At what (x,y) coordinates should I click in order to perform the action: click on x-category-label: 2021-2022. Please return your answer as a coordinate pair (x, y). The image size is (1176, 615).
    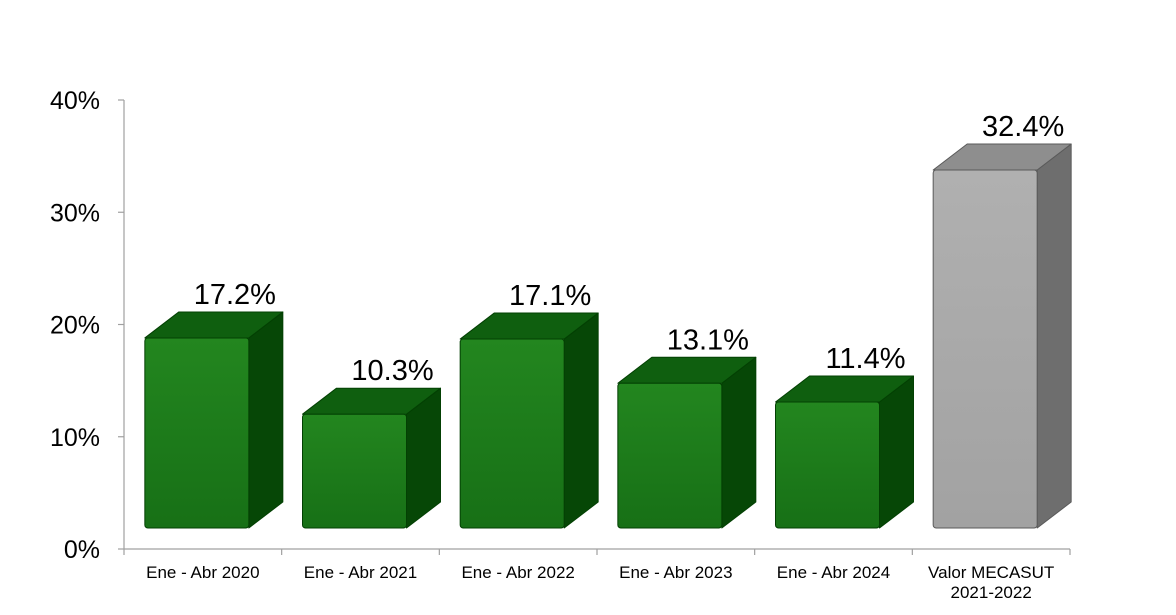
    Looking at the image, I should click on (991, 592).